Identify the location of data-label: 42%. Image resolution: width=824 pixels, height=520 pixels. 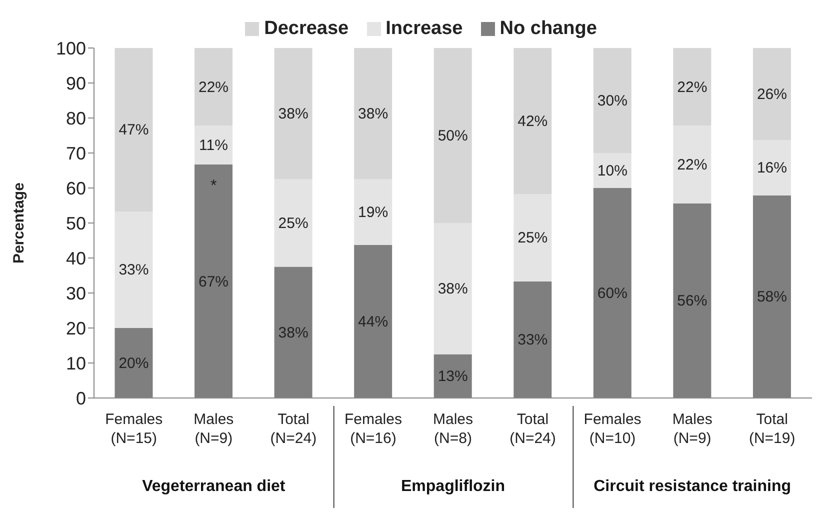
(533, 121).